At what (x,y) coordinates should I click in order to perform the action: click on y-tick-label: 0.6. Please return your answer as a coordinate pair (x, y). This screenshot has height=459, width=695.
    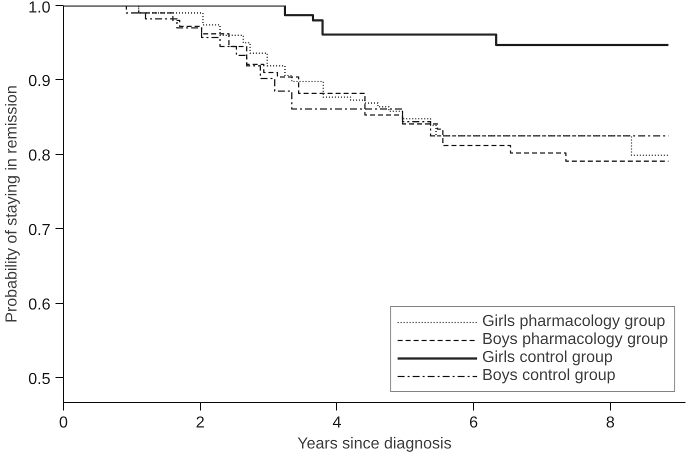
    Looking at the image, I should click on (39, 305).